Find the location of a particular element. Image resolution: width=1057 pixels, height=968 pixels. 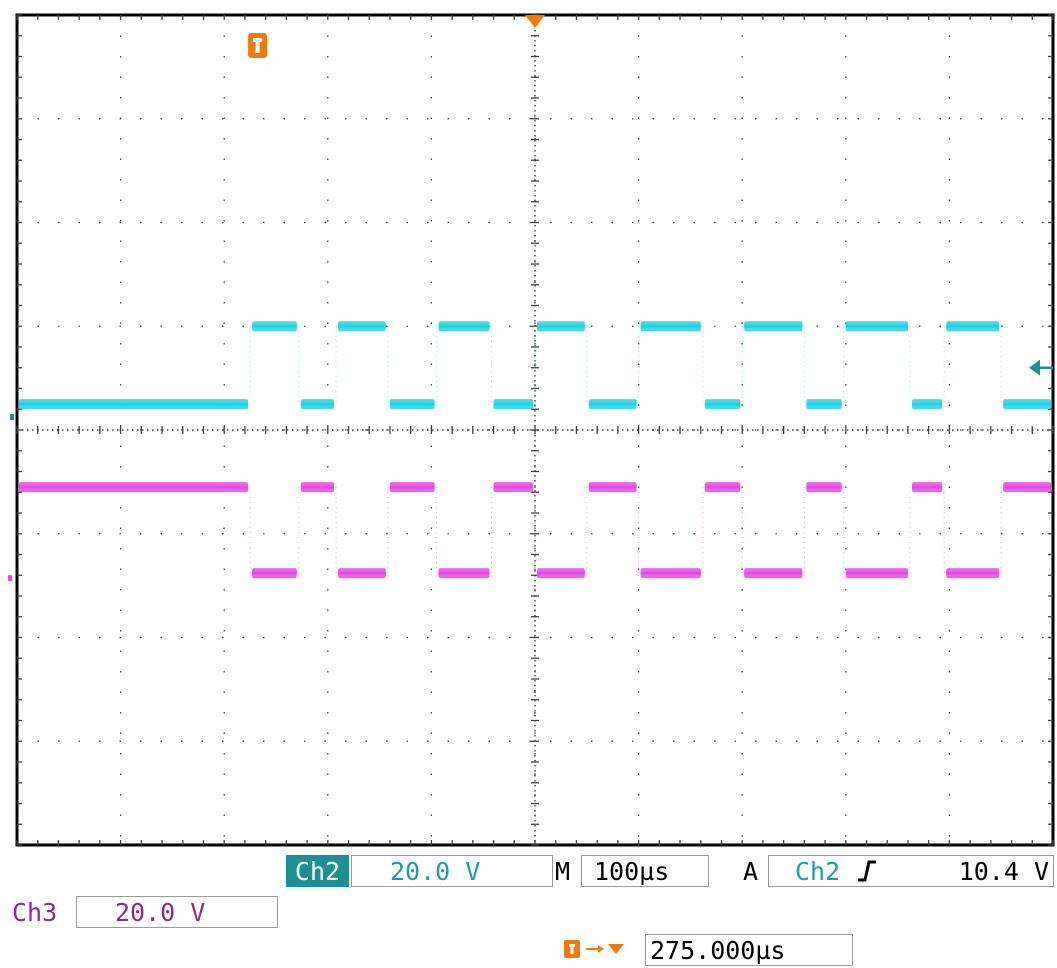

trigger-t-icon-stem is located at coordinates (257, 47).